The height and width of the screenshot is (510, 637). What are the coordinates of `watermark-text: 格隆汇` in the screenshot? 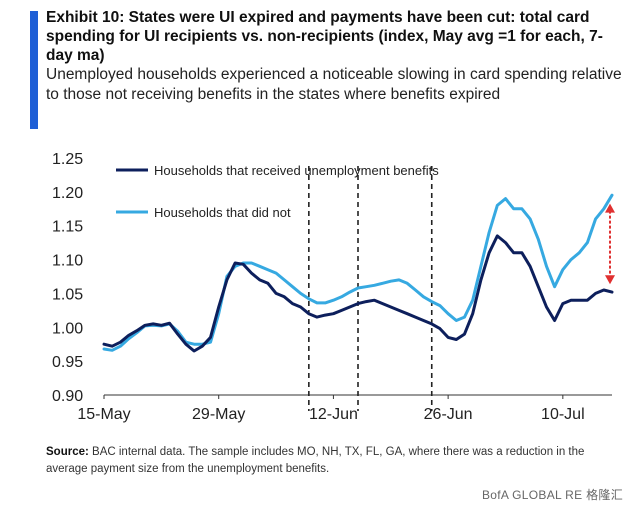 It's located at (604, 495).